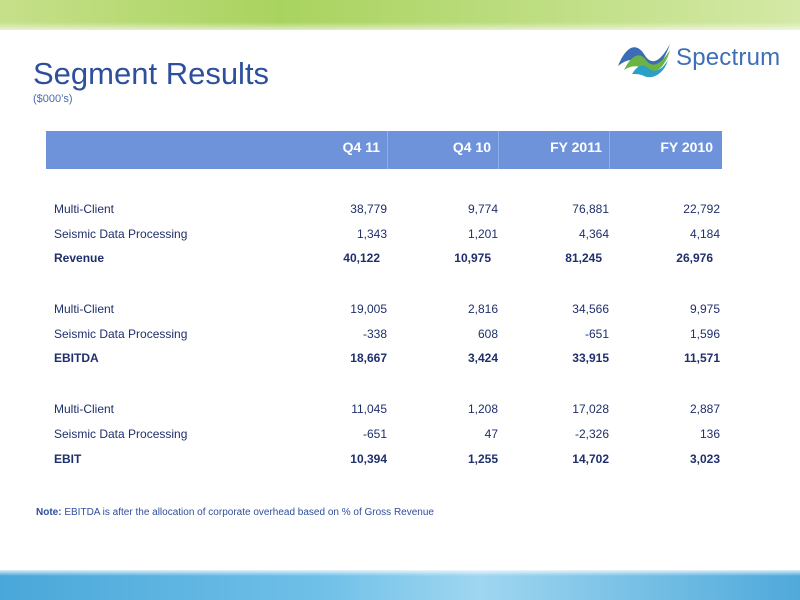  Describe the element at coordinates (400, 15) in the screenshot. I see `top-decorative-band` at that location.